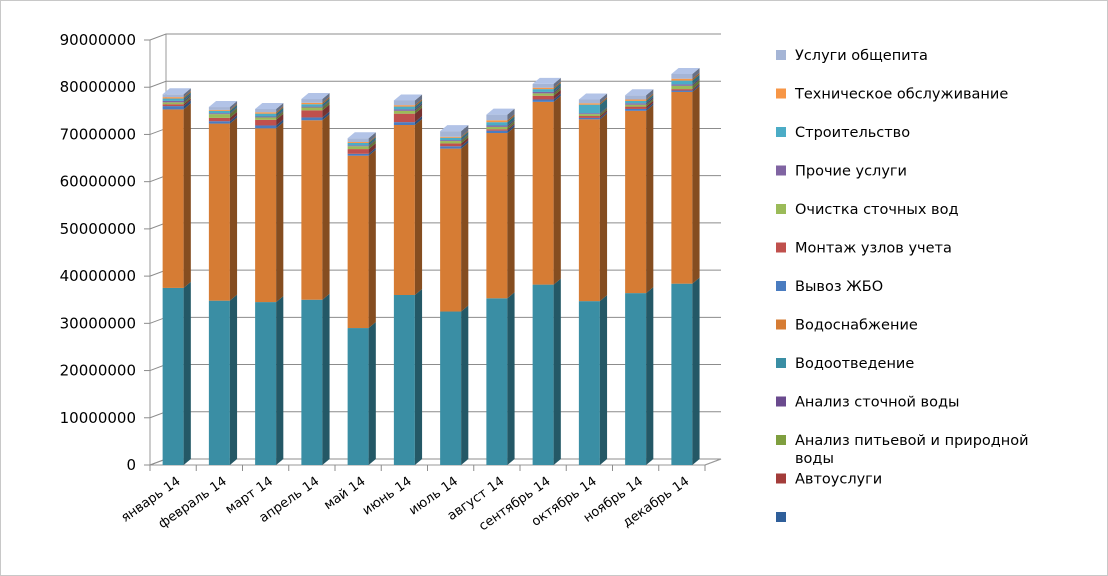  I want to click on y-tick-label: 70000000, so click(98, 134).